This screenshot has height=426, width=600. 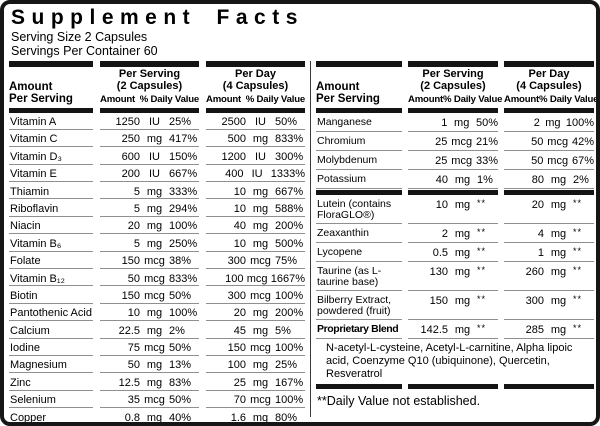 What do you see at coordinates (534, 271) in the screenshot?
I see `per-day-amount: 260` at bounding box center [534, 271].